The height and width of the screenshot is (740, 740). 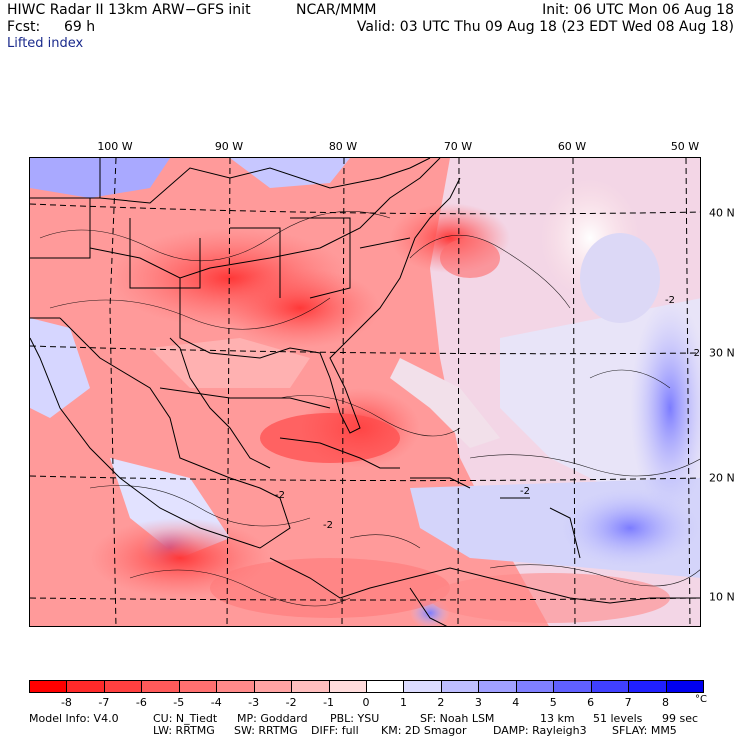 I want to click on lon-label-50w: 50 W, so click(x=685, y=146).